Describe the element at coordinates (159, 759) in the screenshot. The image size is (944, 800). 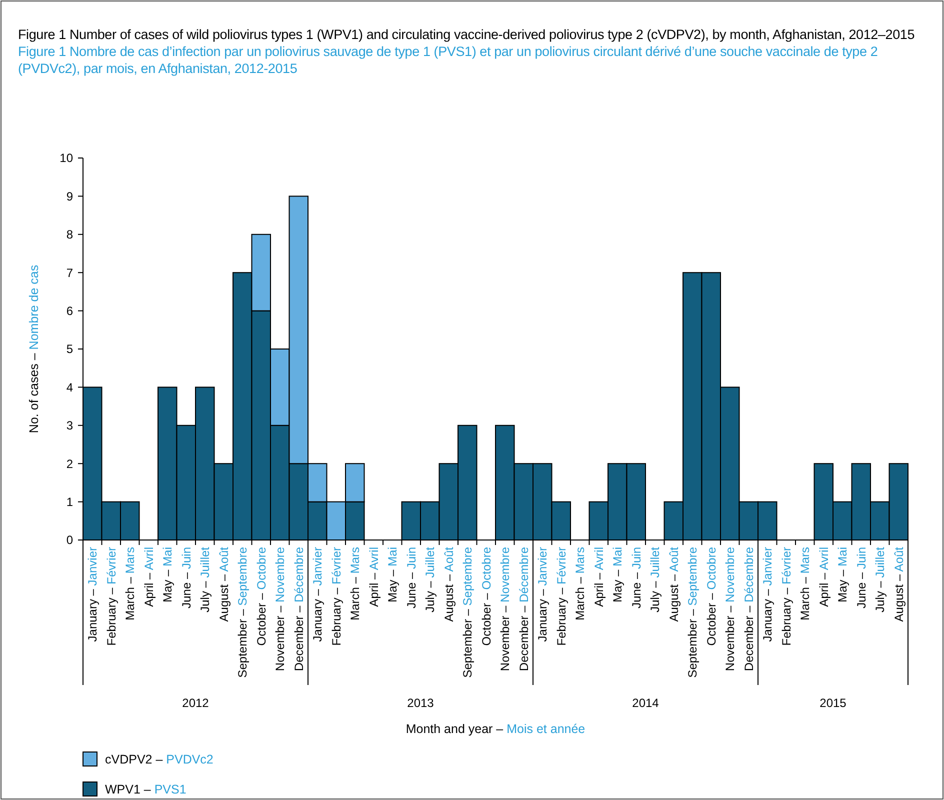
I see `legend-label: cVDPV2 – PVDVc2` at that location.